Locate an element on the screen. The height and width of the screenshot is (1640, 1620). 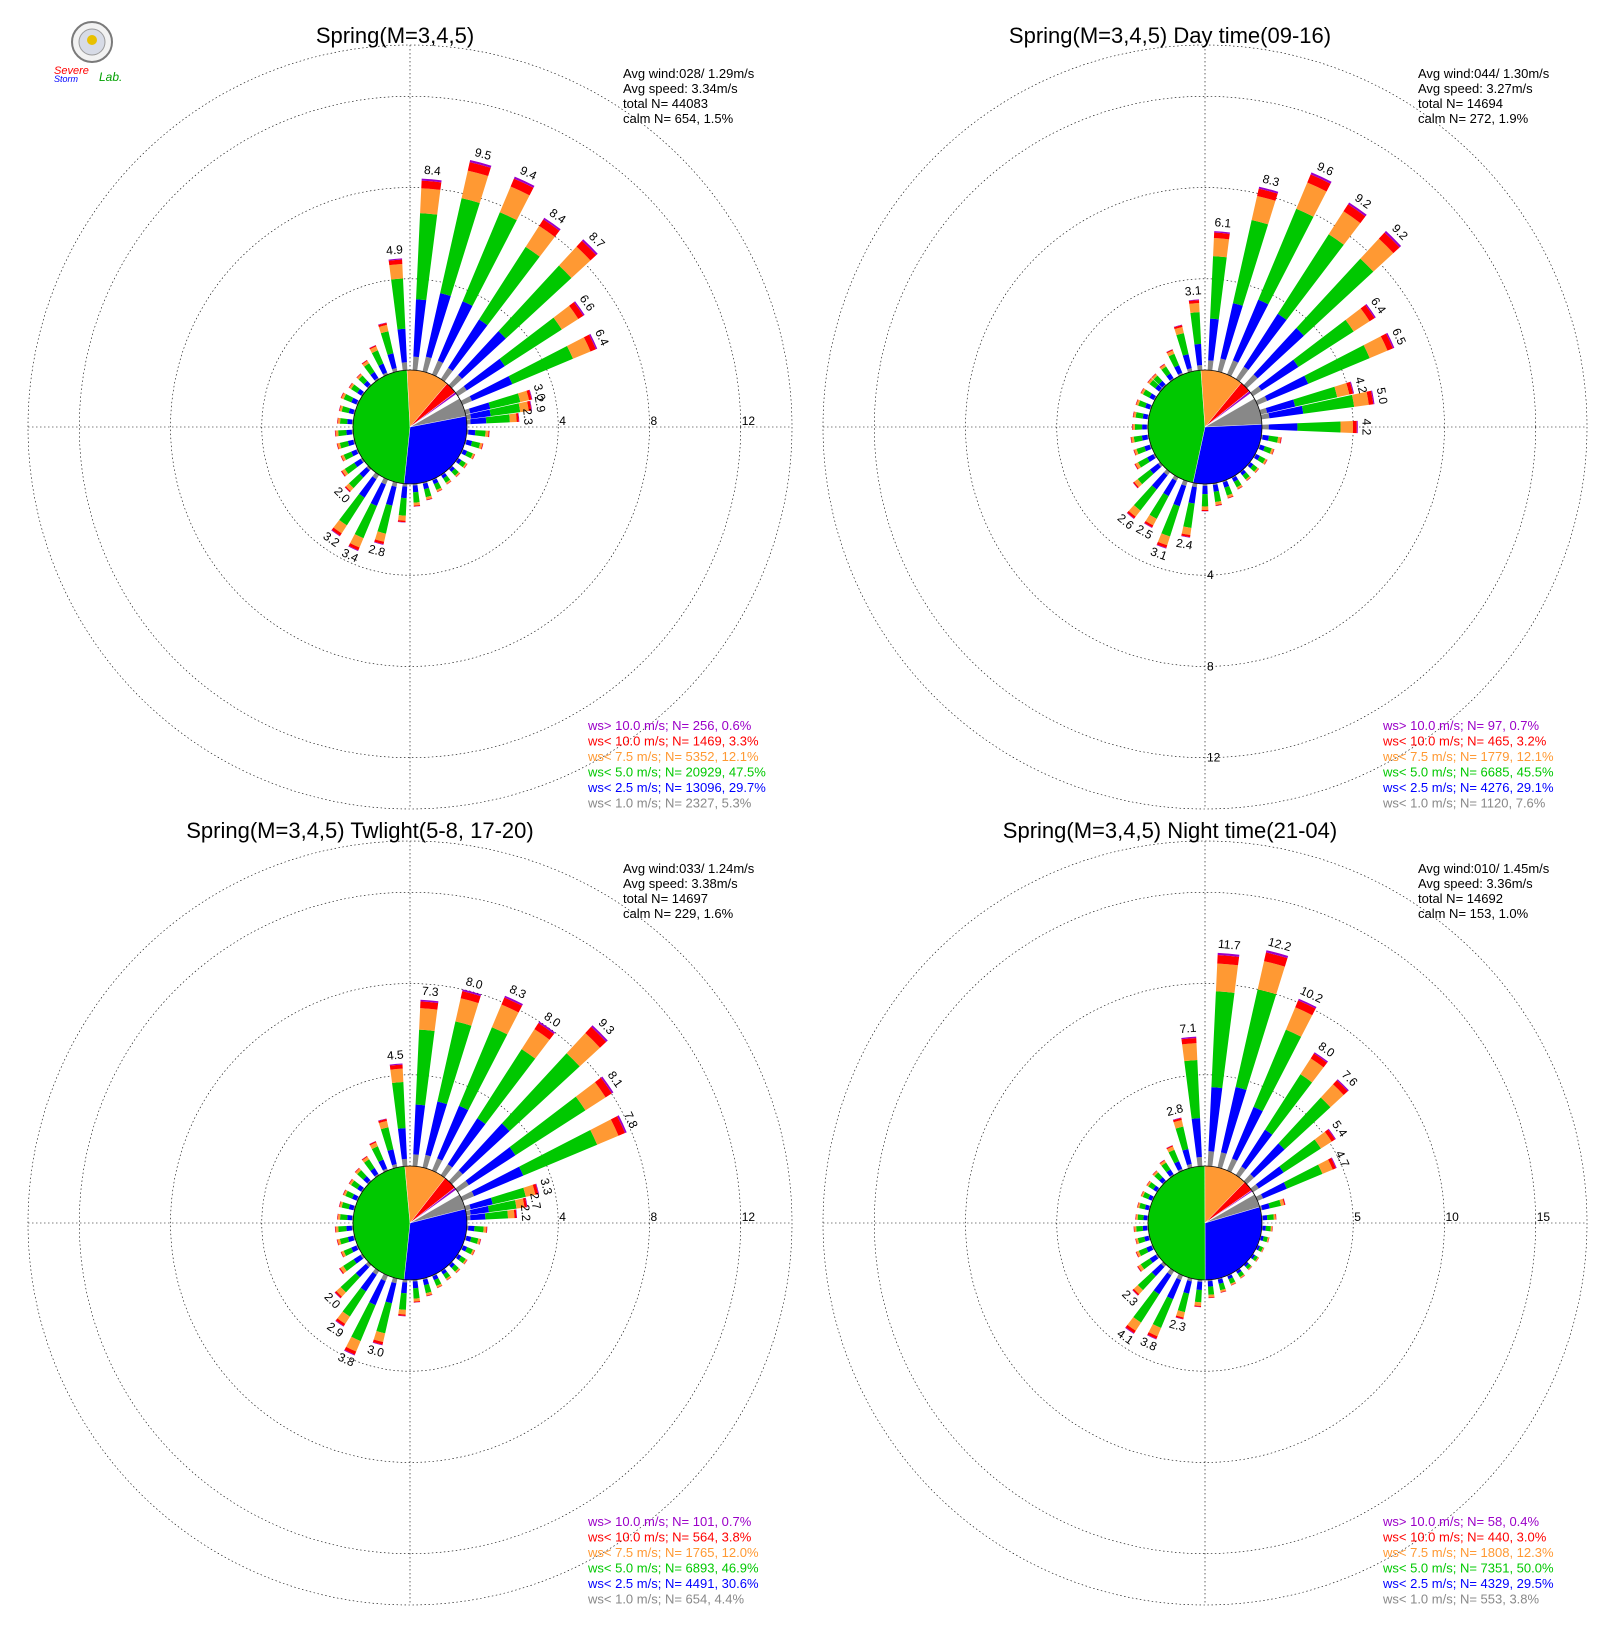
legend-entry: ws< 7.5 m/s; N= 1765, 12.0% is located at coordinates (673, 1552).